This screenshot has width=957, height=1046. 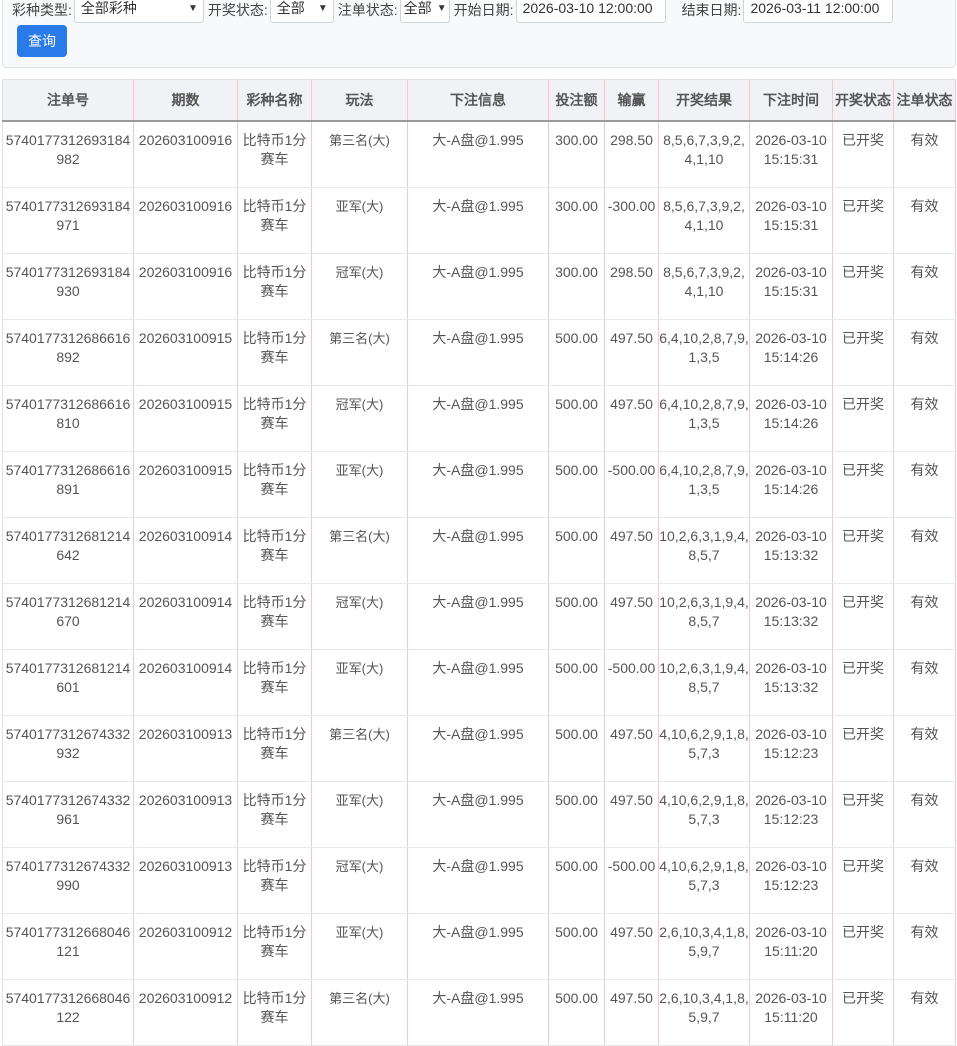 What do you see at coordinates (68, 748) in the screenshot?
I see `cell-bet-id: 5740177312674332932` at bounding box center [68, 748].